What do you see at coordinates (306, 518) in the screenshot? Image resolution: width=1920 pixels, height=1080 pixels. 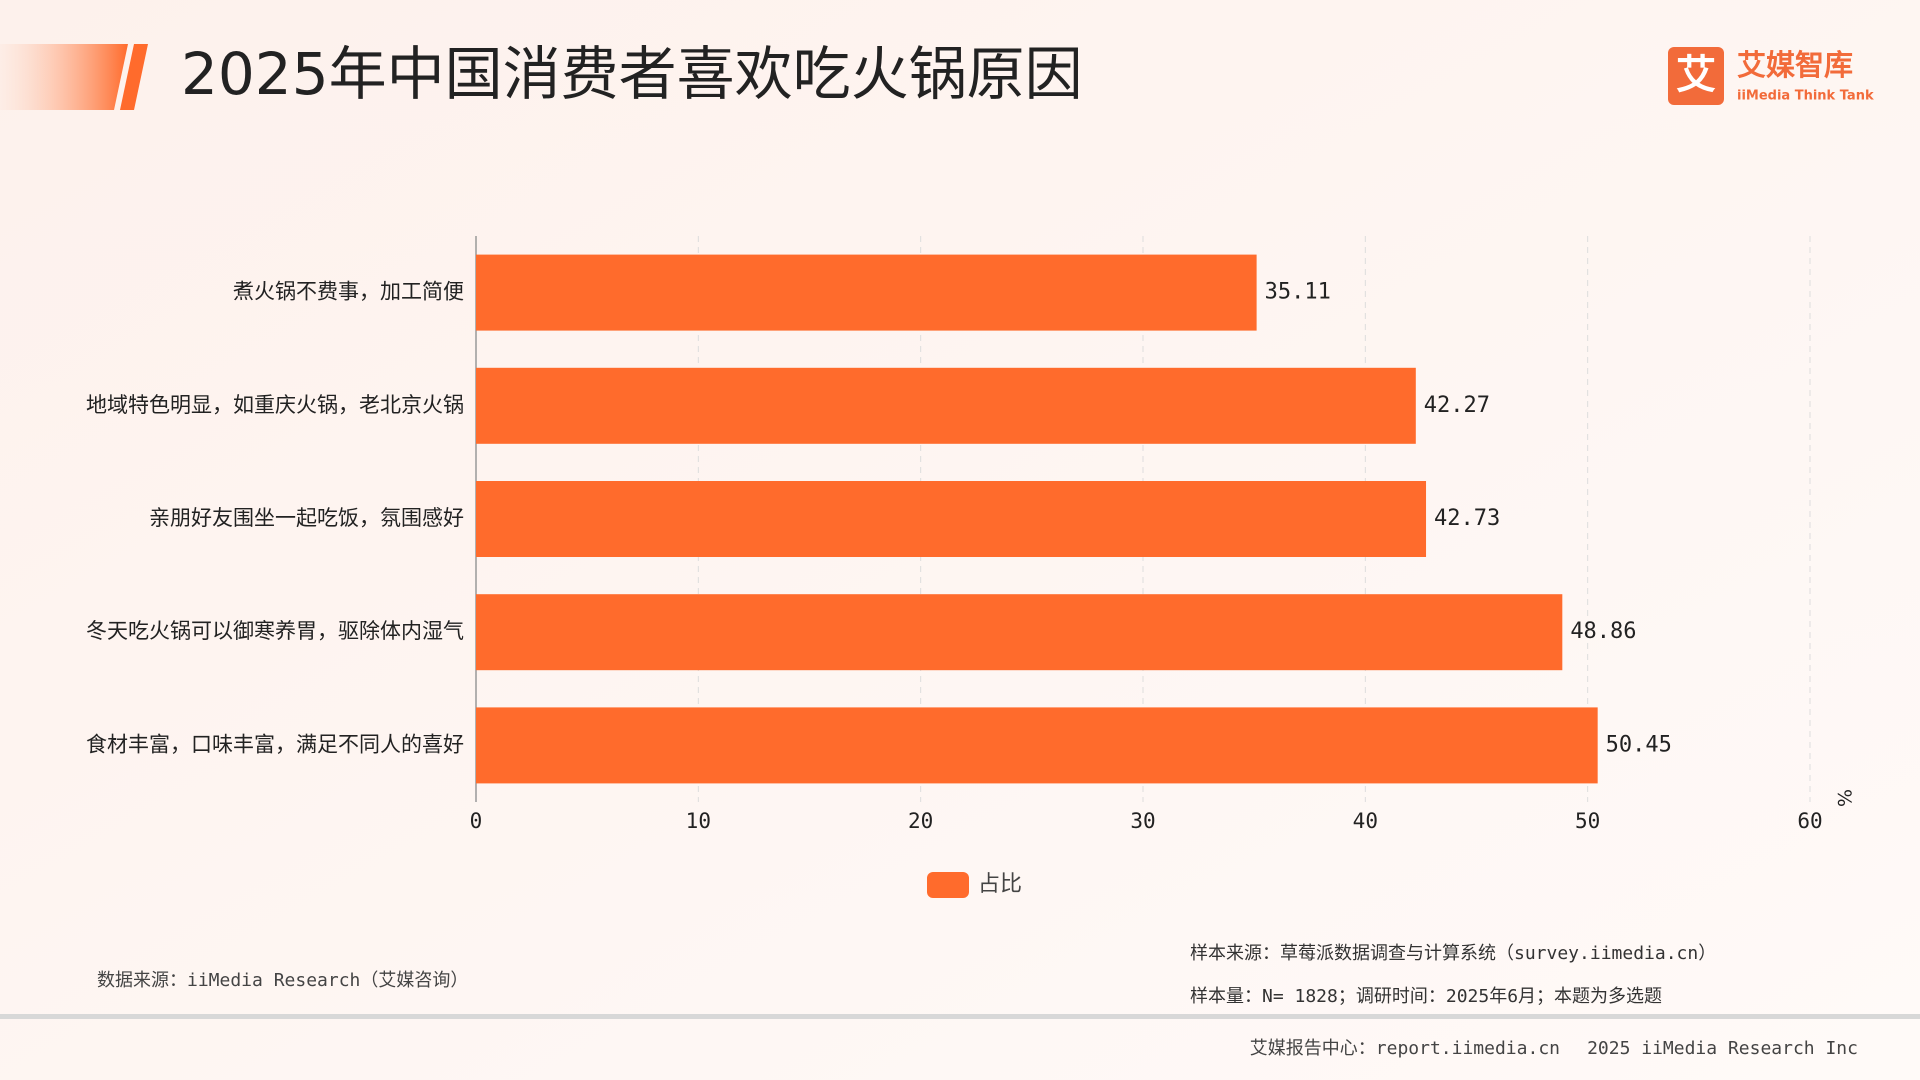 I see `y-tick-label: 亲朋好友围坐一起吃饭，氛围感好` at bounding box center [306, 518].